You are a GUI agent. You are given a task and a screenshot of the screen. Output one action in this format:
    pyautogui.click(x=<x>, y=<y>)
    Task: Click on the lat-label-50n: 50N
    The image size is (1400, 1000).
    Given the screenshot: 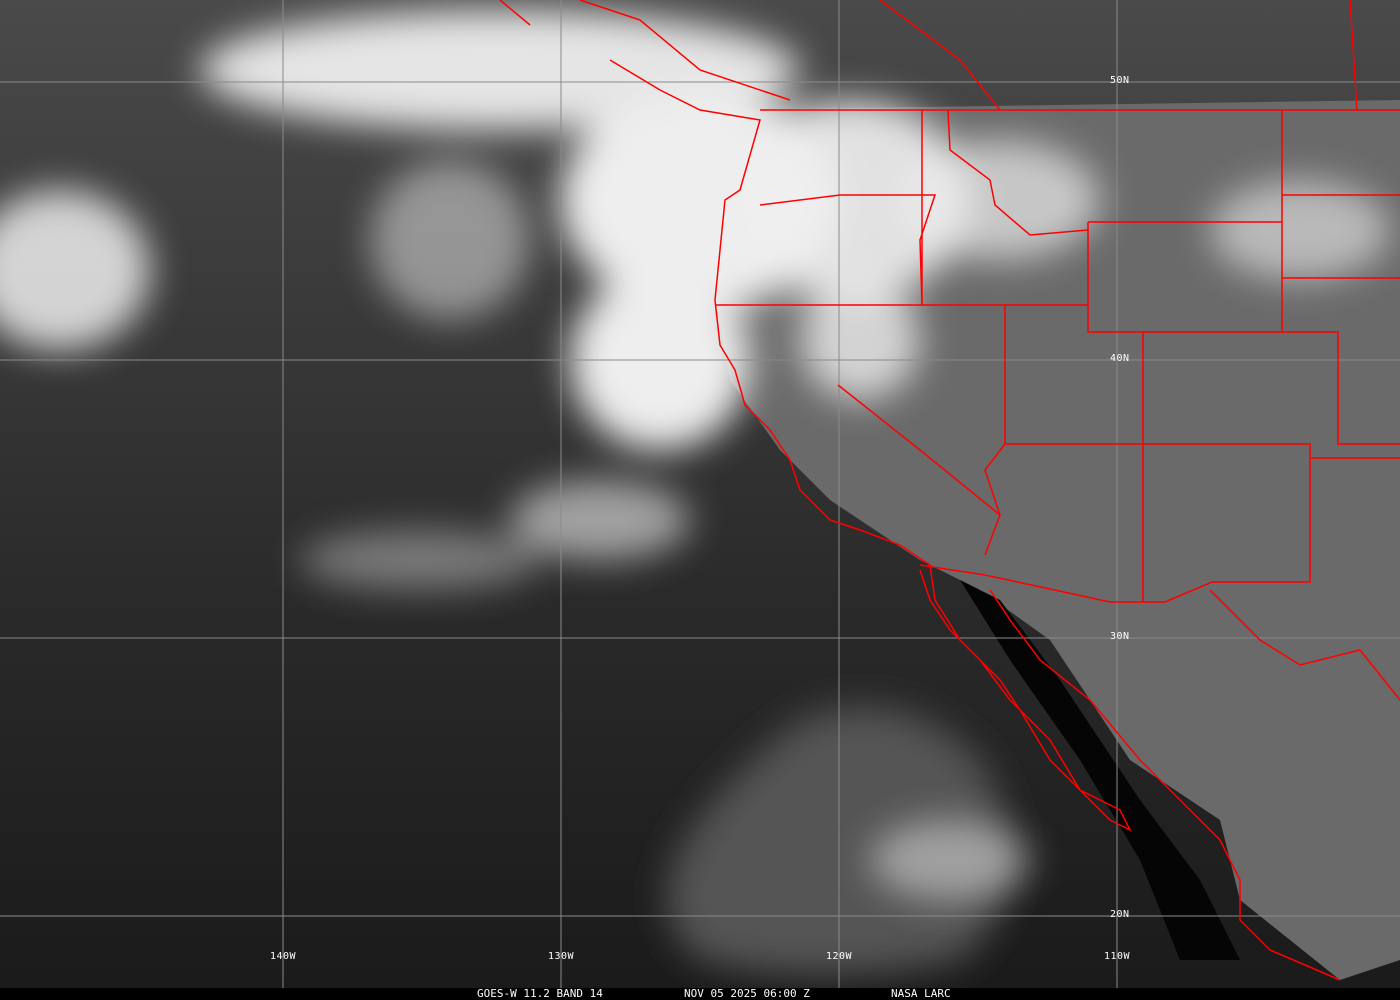 What is the action you would take?
    pyautogui.click(x=1120, y=80)
    